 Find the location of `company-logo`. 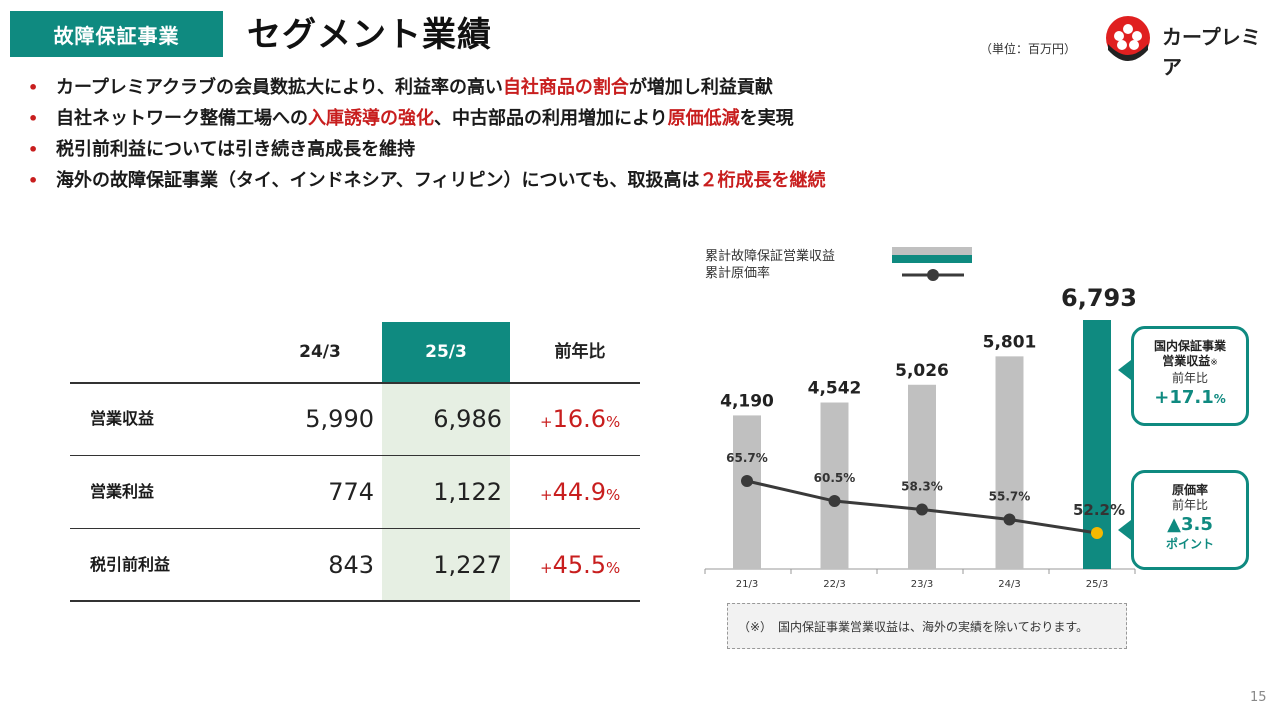

company-logo is located at coordinates (1128, 38).